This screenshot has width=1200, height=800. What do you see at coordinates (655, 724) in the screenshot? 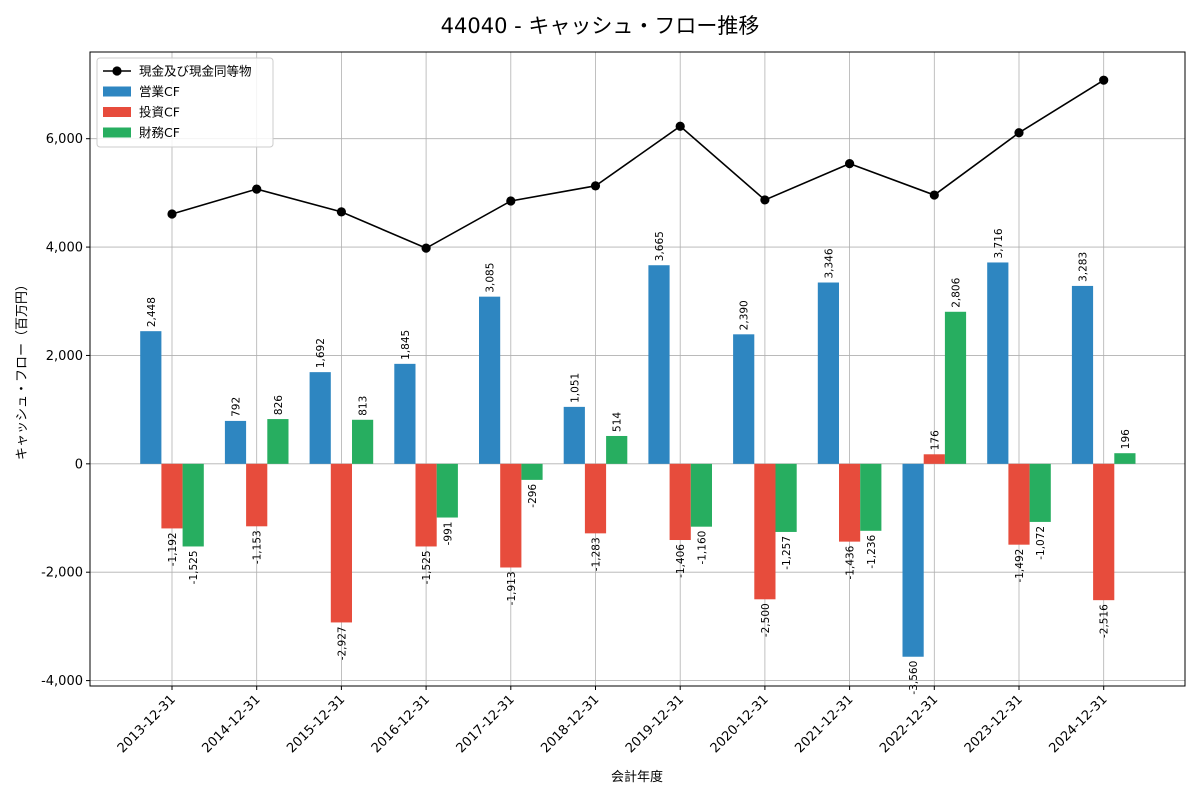
I see `x-tick-label: 2019-12-31` at bounding box center [655, 724].